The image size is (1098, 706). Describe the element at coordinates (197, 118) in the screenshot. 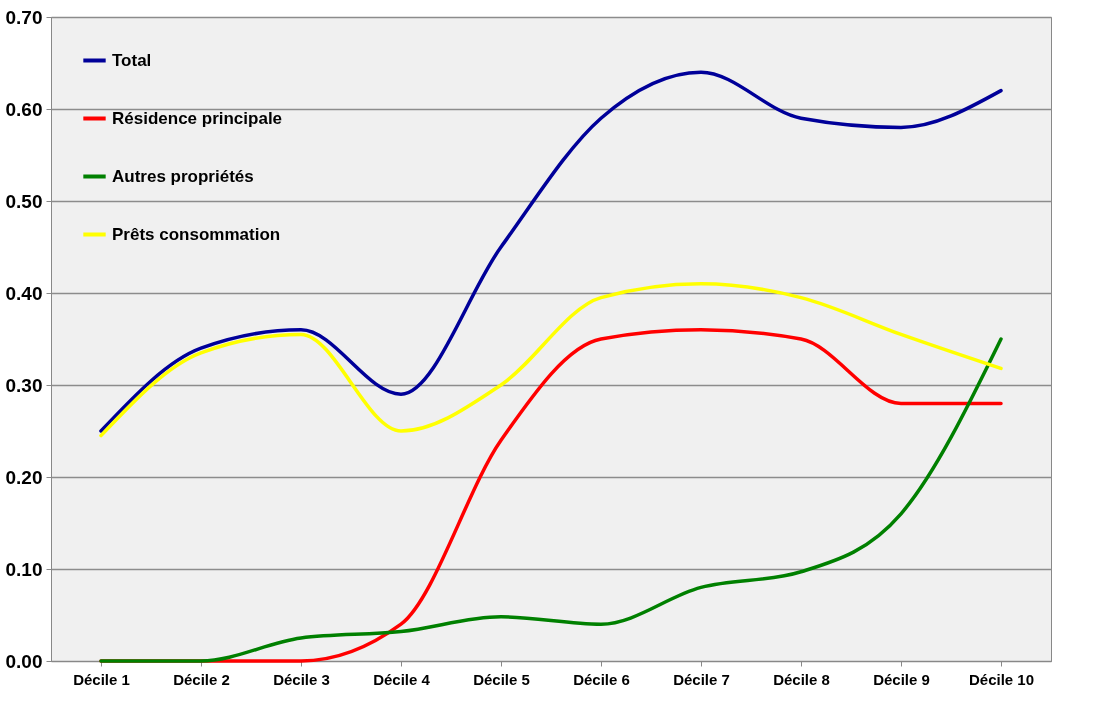

I see `legend-label: Résidence principale` at that location.